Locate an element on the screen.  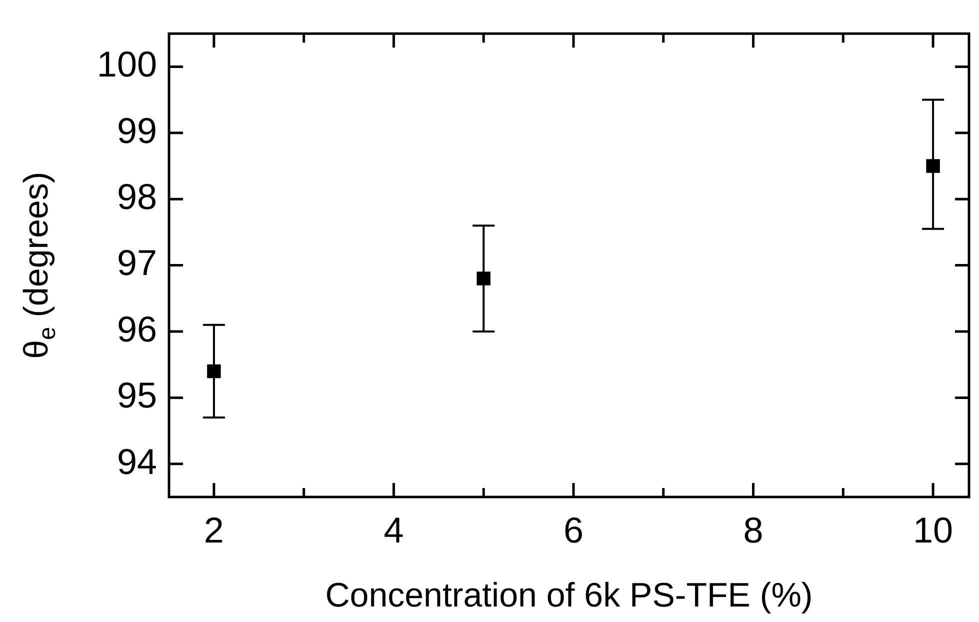
x-tick-label: 2 is located at coordinates (214, 530).